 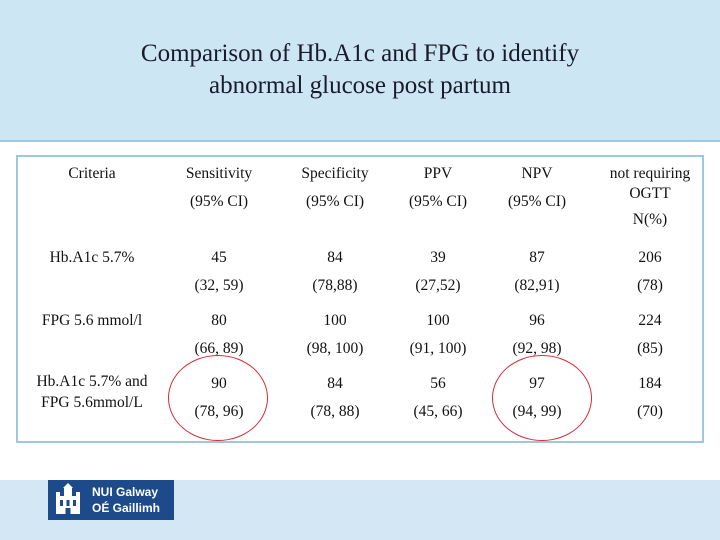 I want to click on row1-specificity-ci: (78,88), so click(x=335, y=285).